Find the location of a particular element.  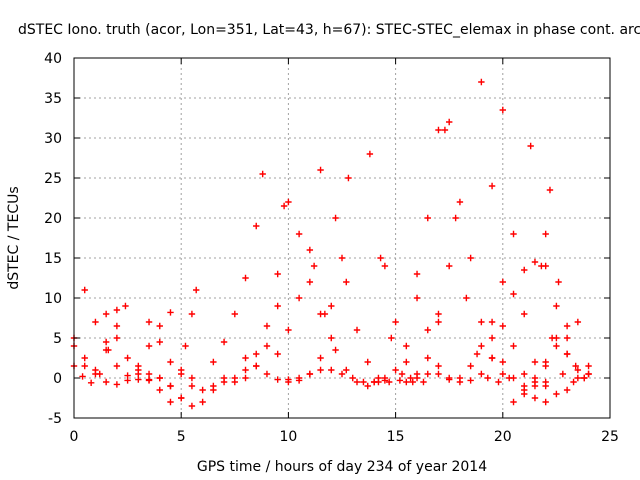

x-tick-label: 15 is located at coordinates (396, 437).